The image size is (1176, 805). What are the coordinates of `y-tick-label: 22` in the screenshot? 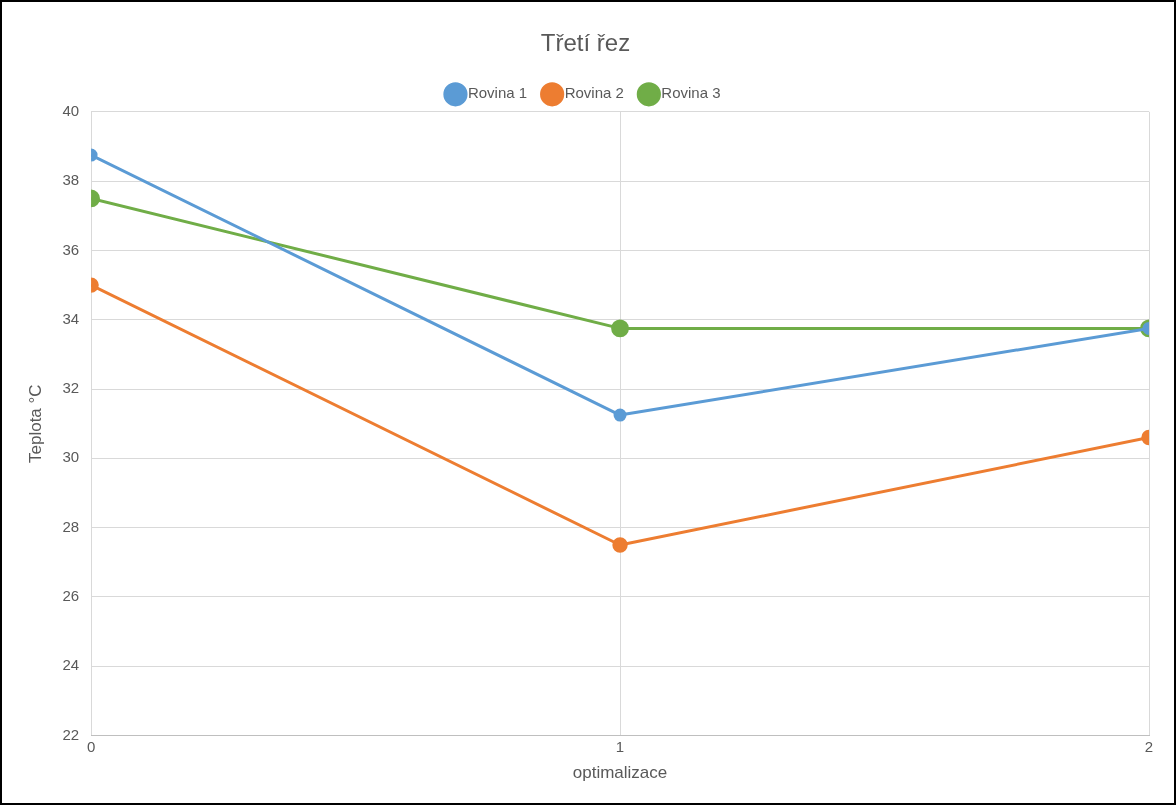 It's located at (71, 734).